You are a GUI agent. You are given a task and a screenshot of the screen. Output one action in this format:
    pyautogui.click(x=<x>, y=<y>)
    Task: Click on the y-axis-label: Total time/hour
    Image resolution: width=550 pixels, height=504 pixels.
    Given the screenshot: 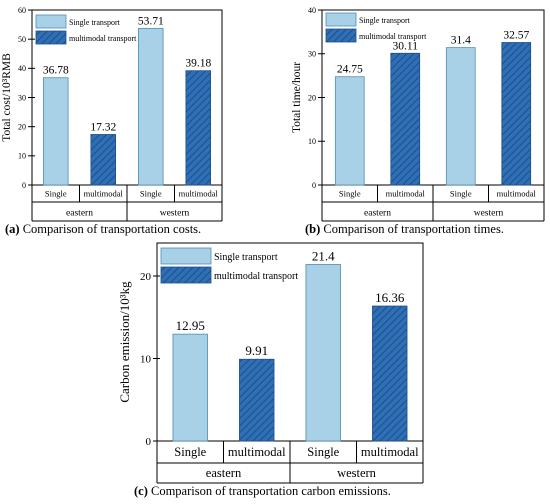 What is the action you would take?
    pyautogui.click(x=297, y=97)
    